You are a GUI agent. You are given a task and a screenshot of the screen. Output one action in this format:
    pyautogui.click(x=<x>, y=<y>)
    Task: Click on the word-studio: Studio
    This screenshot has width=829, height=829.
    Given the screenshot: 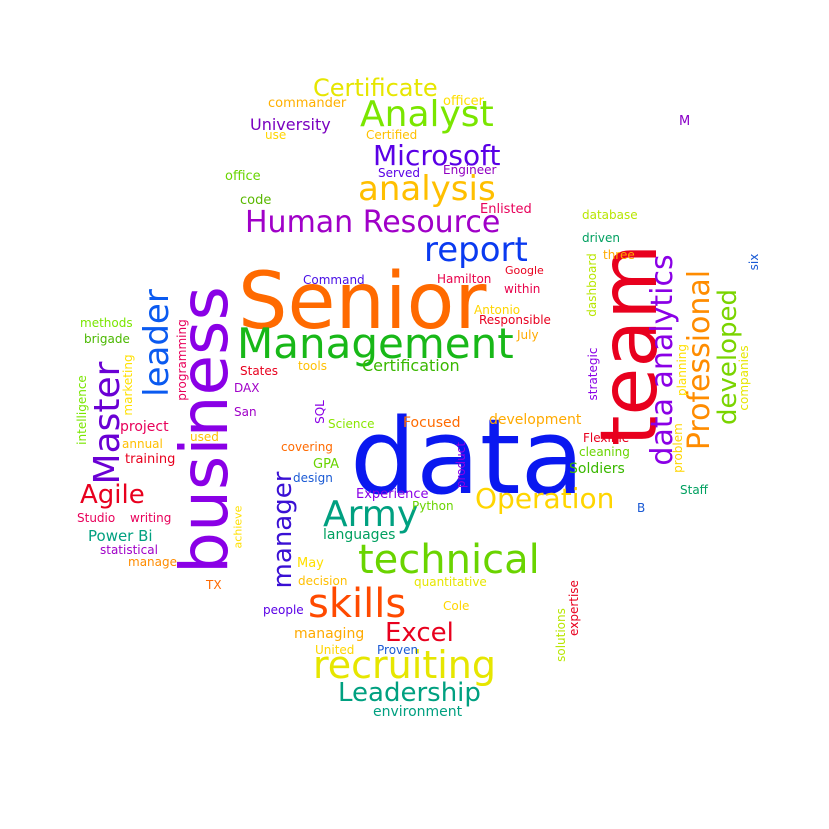 What is the action you would take?
    pyautogui.click(x=96, y=518)
    